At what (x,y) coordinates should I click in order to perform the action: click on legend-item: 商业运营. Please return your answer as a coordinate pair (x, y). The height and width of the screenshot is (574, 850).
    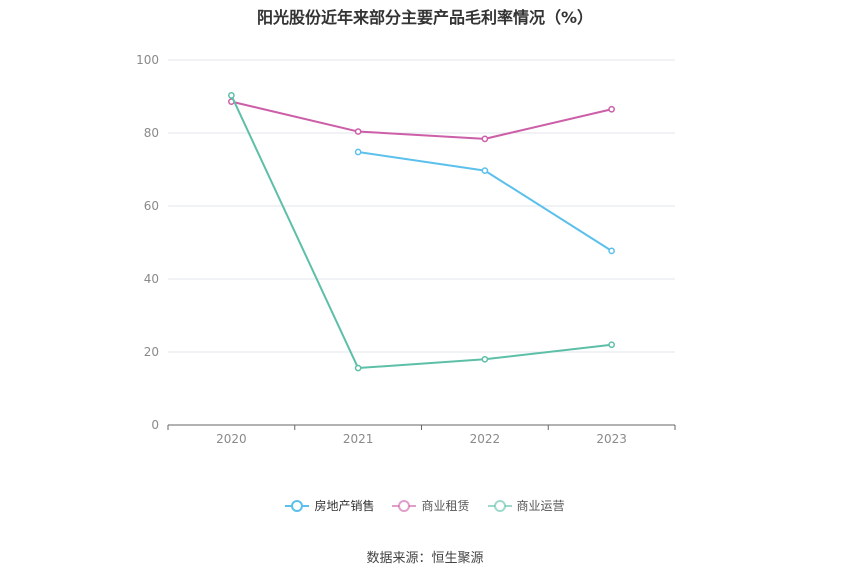
    Looking at the image, I should click on (526, 505).